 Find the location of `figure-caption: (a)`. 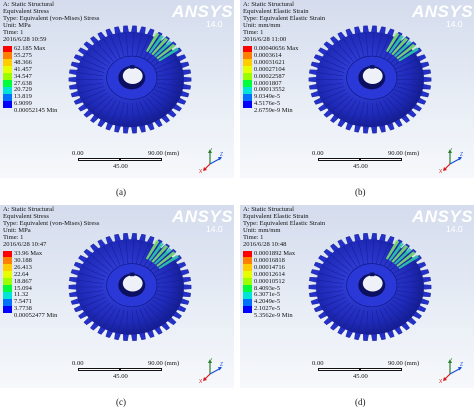

figure-caption: (a) is located at coordinates (121, 192).